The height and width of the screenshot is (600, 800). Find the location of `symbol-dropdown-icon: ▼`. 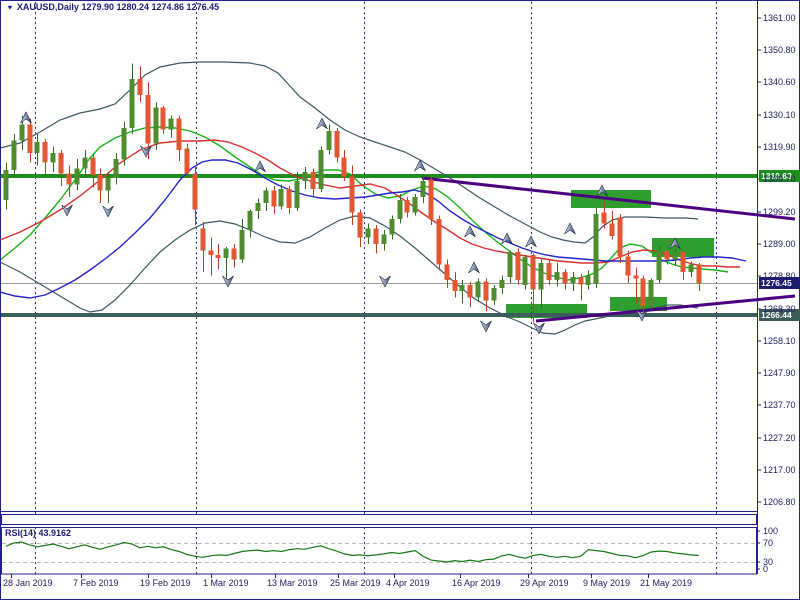

symbol-dropdown-icon: ▼ is located at coordinates (10, 7).